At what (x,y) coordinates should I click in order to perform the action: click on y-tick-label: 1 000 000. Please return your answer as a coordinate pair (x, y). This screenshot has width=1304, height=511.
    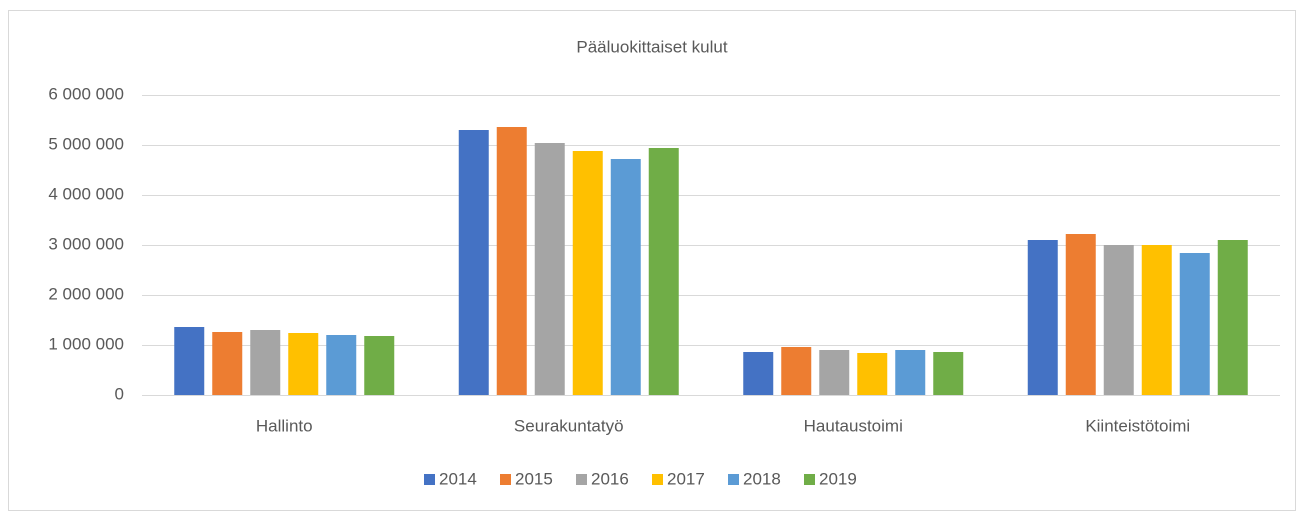
    Looking at the image, I should click on (86, 343).